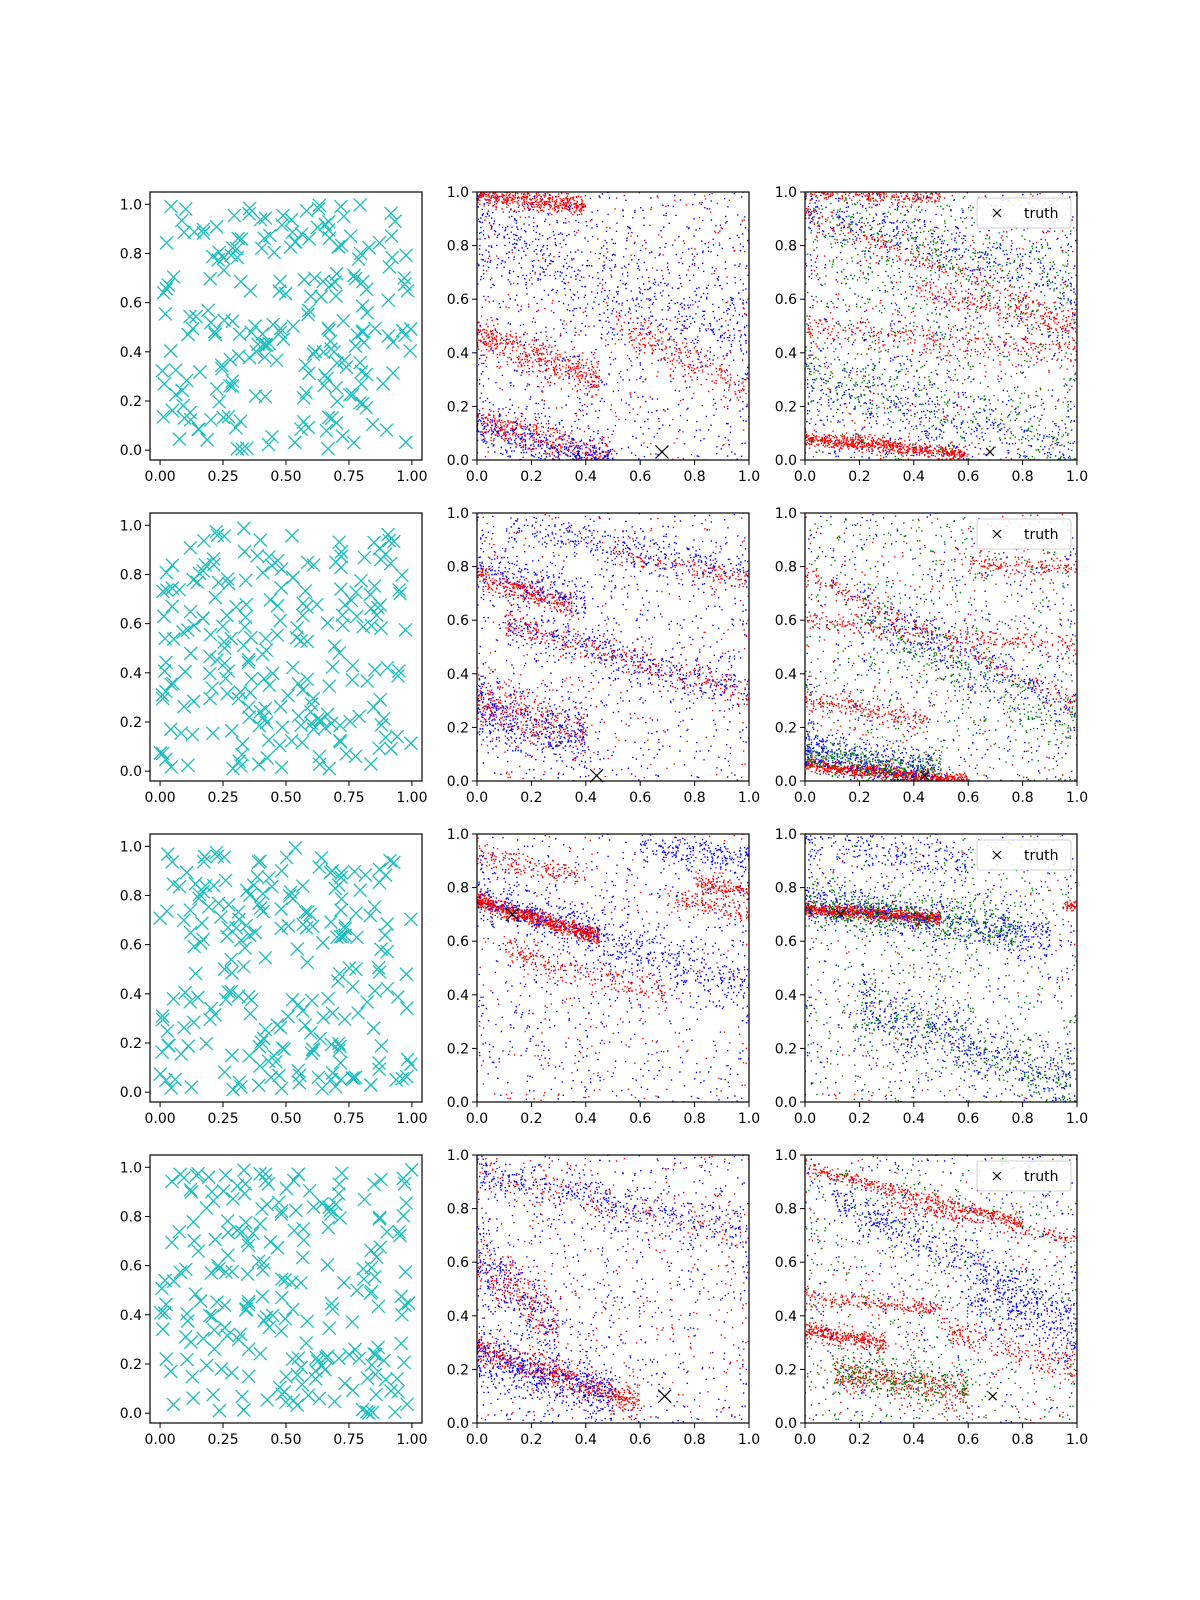 The height and width of the screenshot is (1600, 1200). What do you see at coordinates (131, 1267) in the screenshot?
I see `y-tick-label: 0.6` at bounding box center [131, 1267].